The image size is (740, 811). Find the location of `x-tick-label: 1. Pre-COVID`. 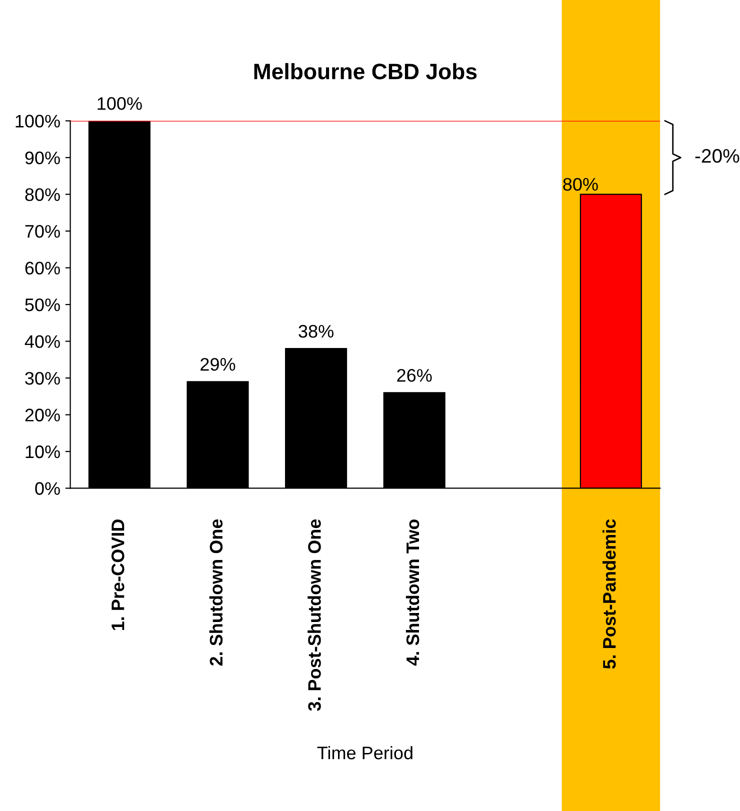

x-tick-label: 1. Pre-COVID is located at coordinates (118, 575).